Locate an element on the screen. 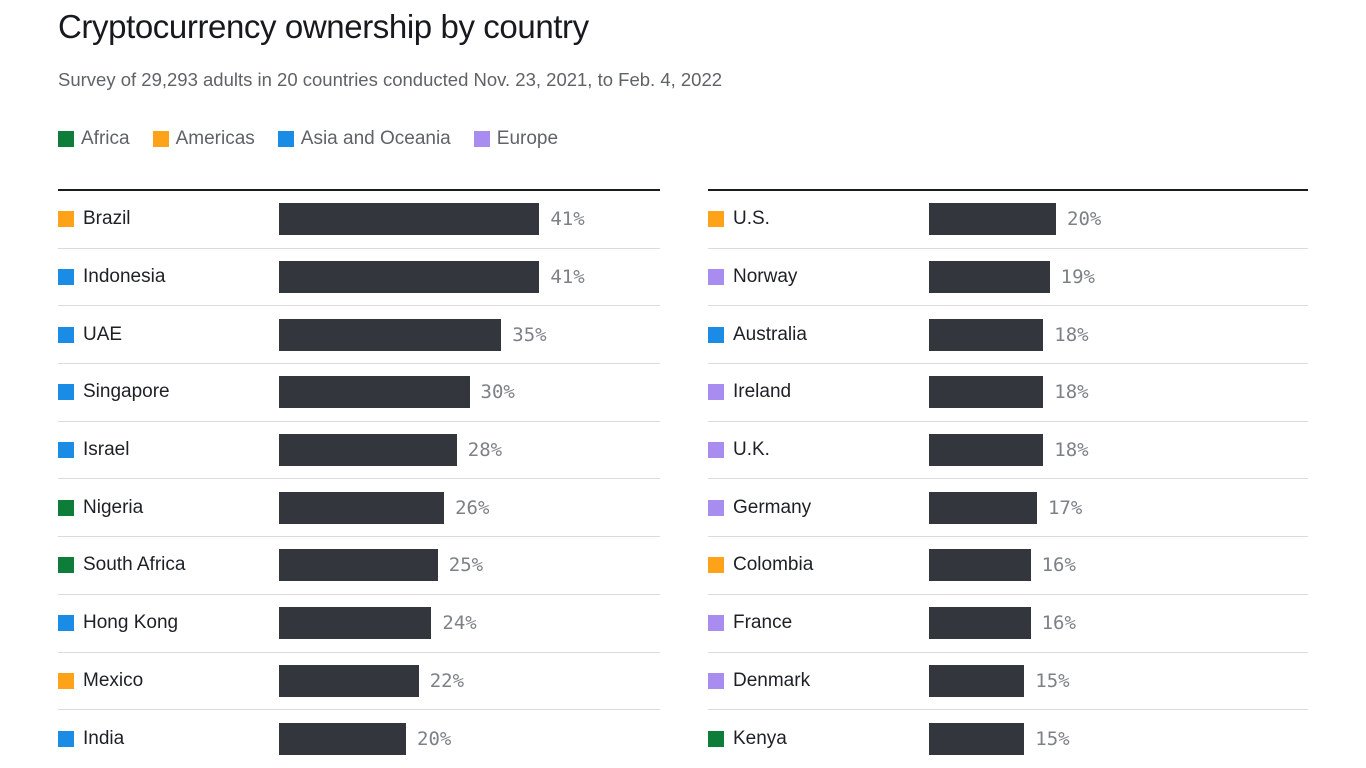 The width and height of the screenshot is (1366, 768). page-title: Cryptocurrency ownership by country is located at coordinates (323, 26).